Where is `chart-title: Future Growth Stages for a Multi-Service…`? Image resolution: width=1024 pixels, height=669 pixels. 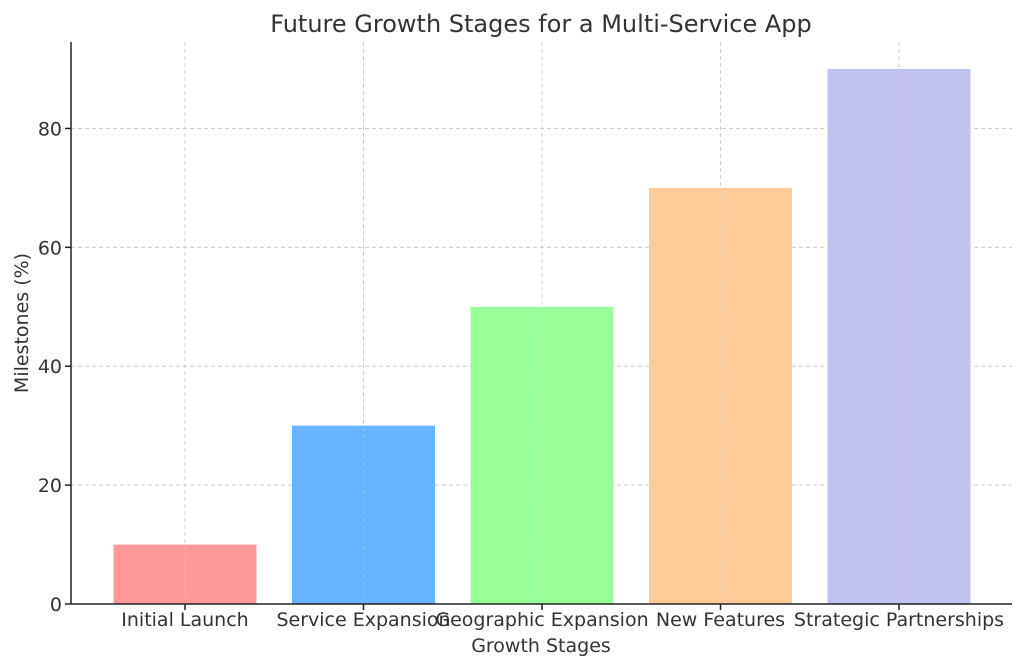 chart-title: Future Growth Stages for a Multi-Service… is located at coordinates (541, 24).